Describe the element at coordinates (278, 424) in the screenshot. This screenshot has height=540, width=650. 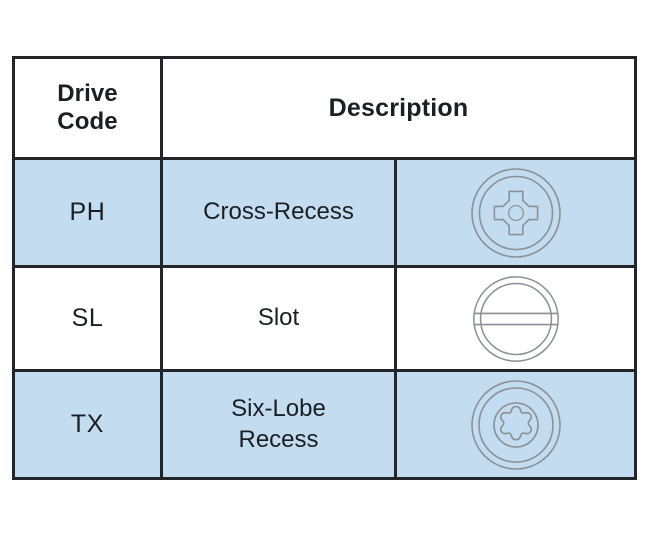
I see `cell-description: Six-Lobe Recess` at that location.